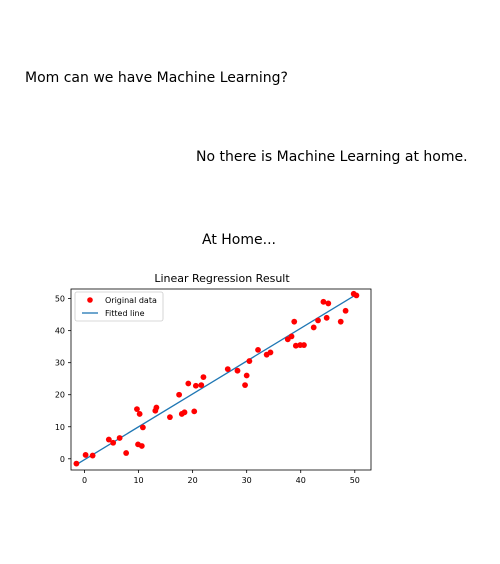  Describe the element at coordinates (193, 480) in the screenshot. I see `x-tick-label: 20` at that location.